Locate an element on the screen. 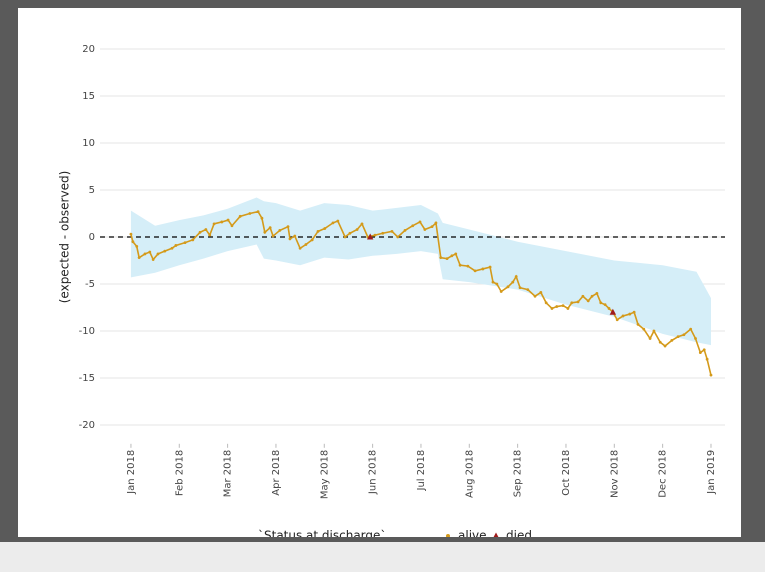  y-tick-label: 5 is located at coordinates (92, 190).